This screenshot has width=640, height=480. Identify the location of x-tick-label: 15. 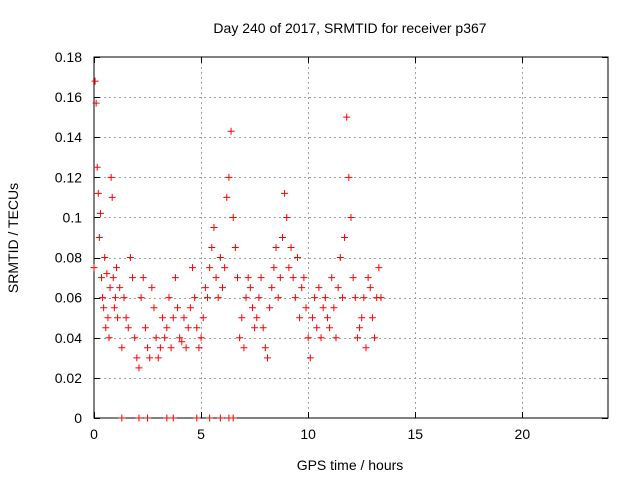
(415, 434).